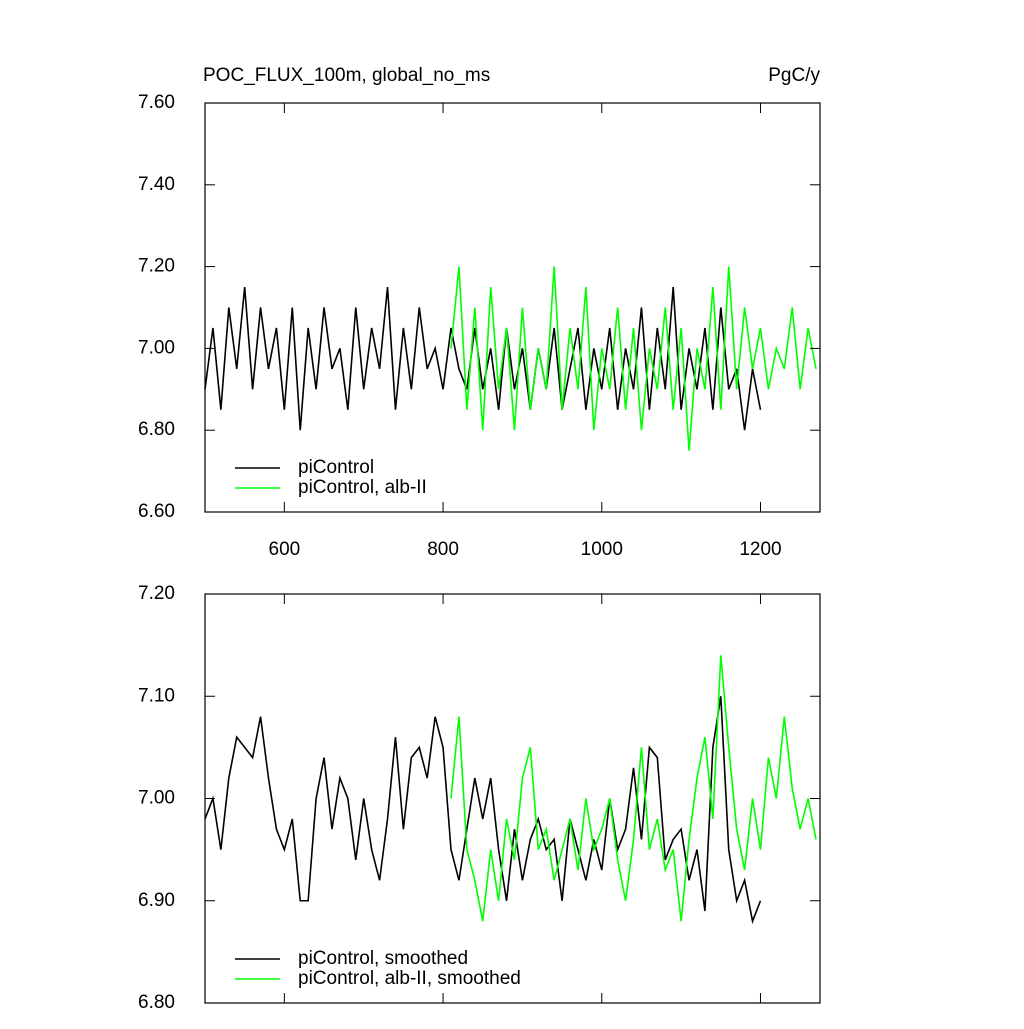  Describe the element at coordinates (156, 102) in the screenshot. I see `y-tick-label: 7.60` at that location.